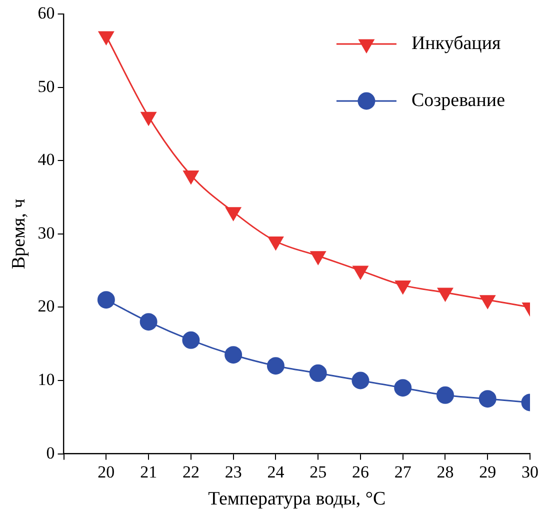  I want to click on x-tick-label: 30, so click(530, 472).